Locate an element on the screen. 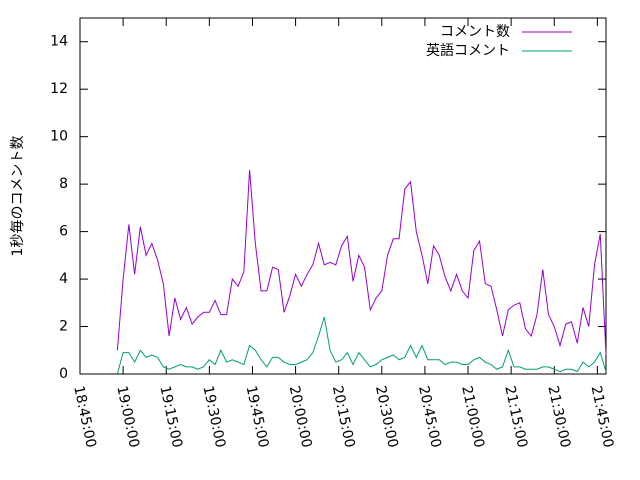  x-tick-label: 21:15:00 is located at coordinates (515, 416).